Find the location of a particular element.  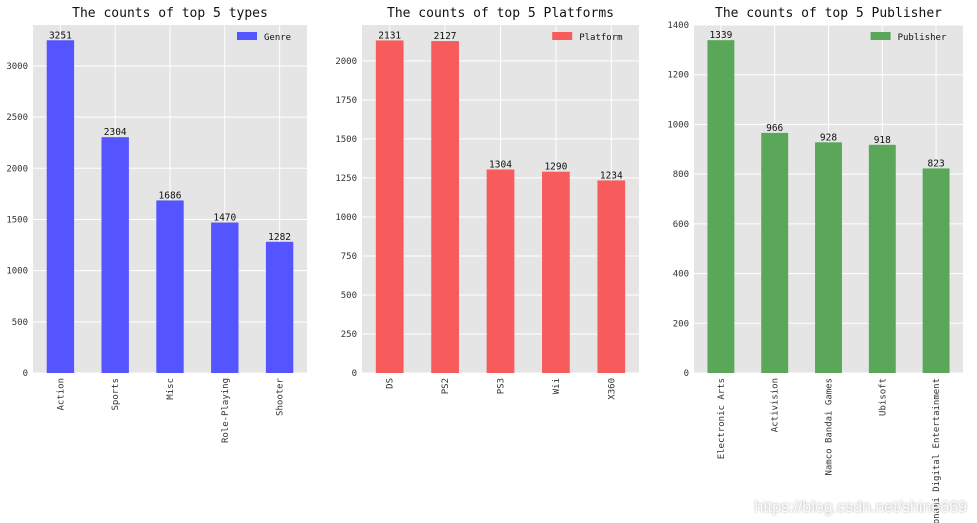

watermark: https://blog.csdn.net/shine669 is located at coordinates (860, 507).